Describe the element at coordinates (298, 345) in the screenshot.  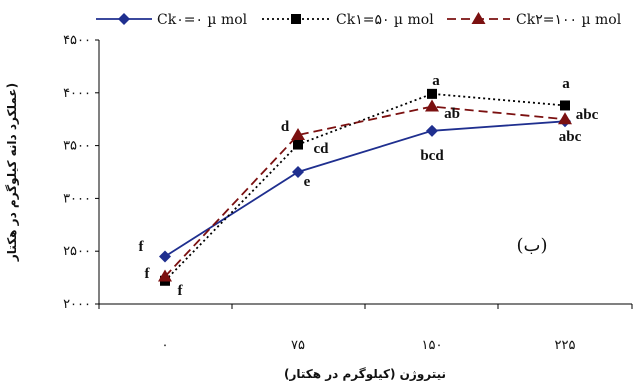
I see `x-tick-label: ۷۵` at that location.